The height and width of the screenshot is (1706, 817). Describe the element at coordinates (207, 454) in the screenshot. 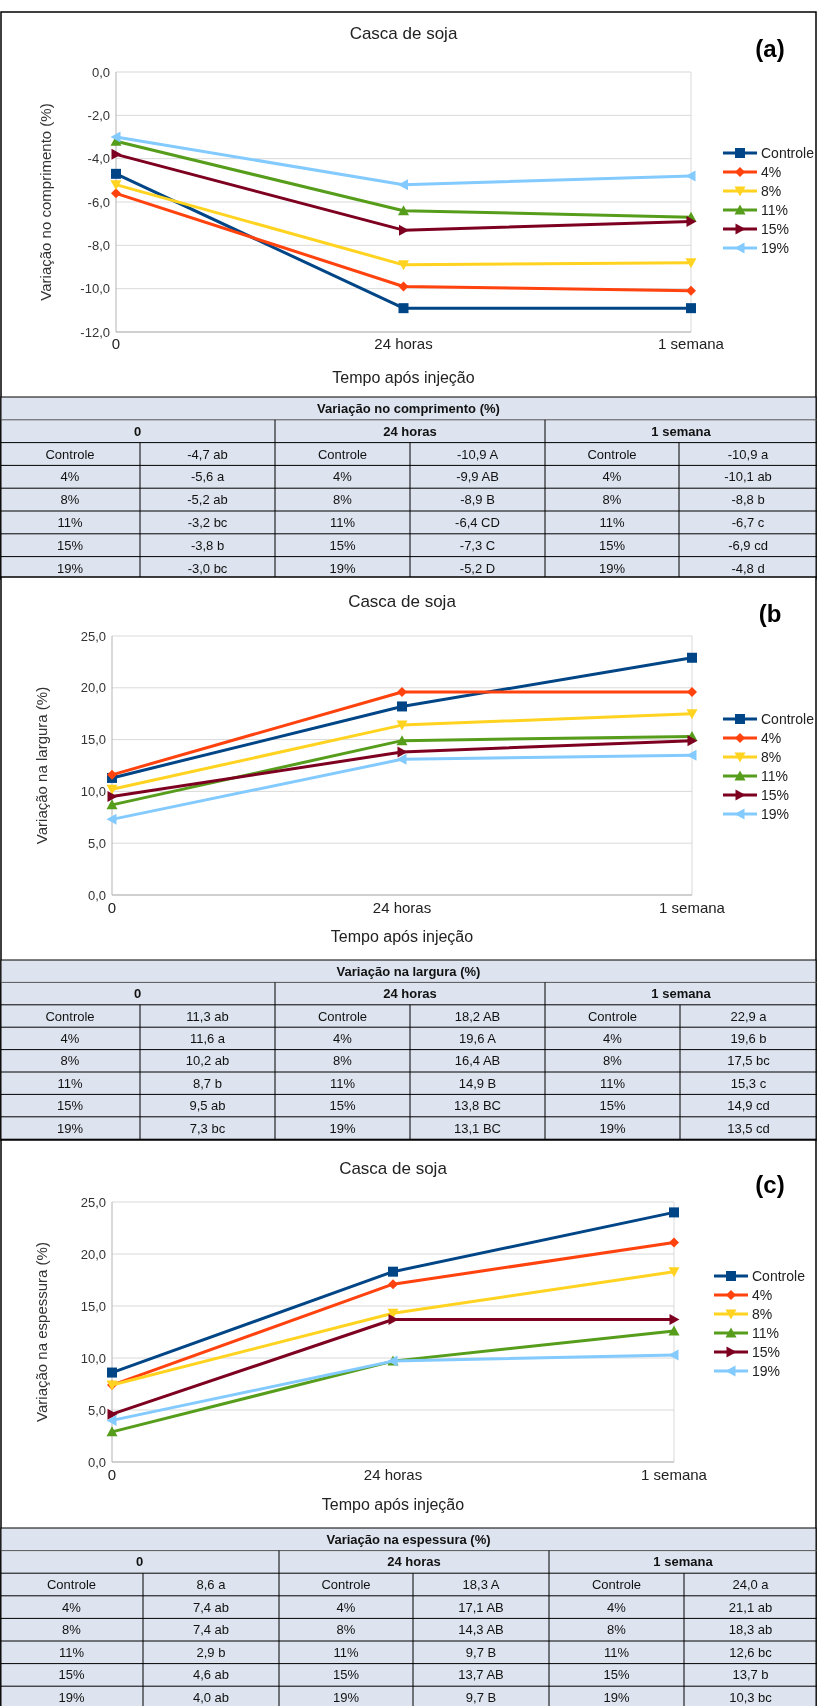

I see `data-label: -4,7 ab` at that location.